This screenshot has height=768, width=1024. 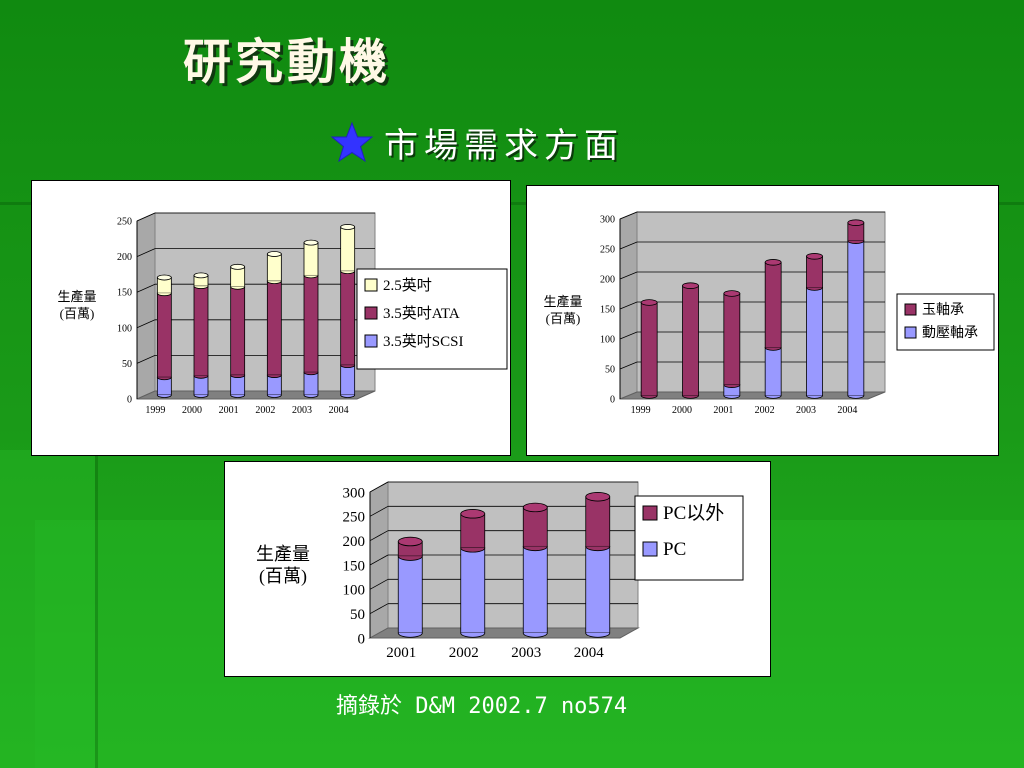 What do you see at coordinates (201, 287) in the screenshot?
I see `bar-base-2.5英吋-2000` at bounding box center [201, 287].